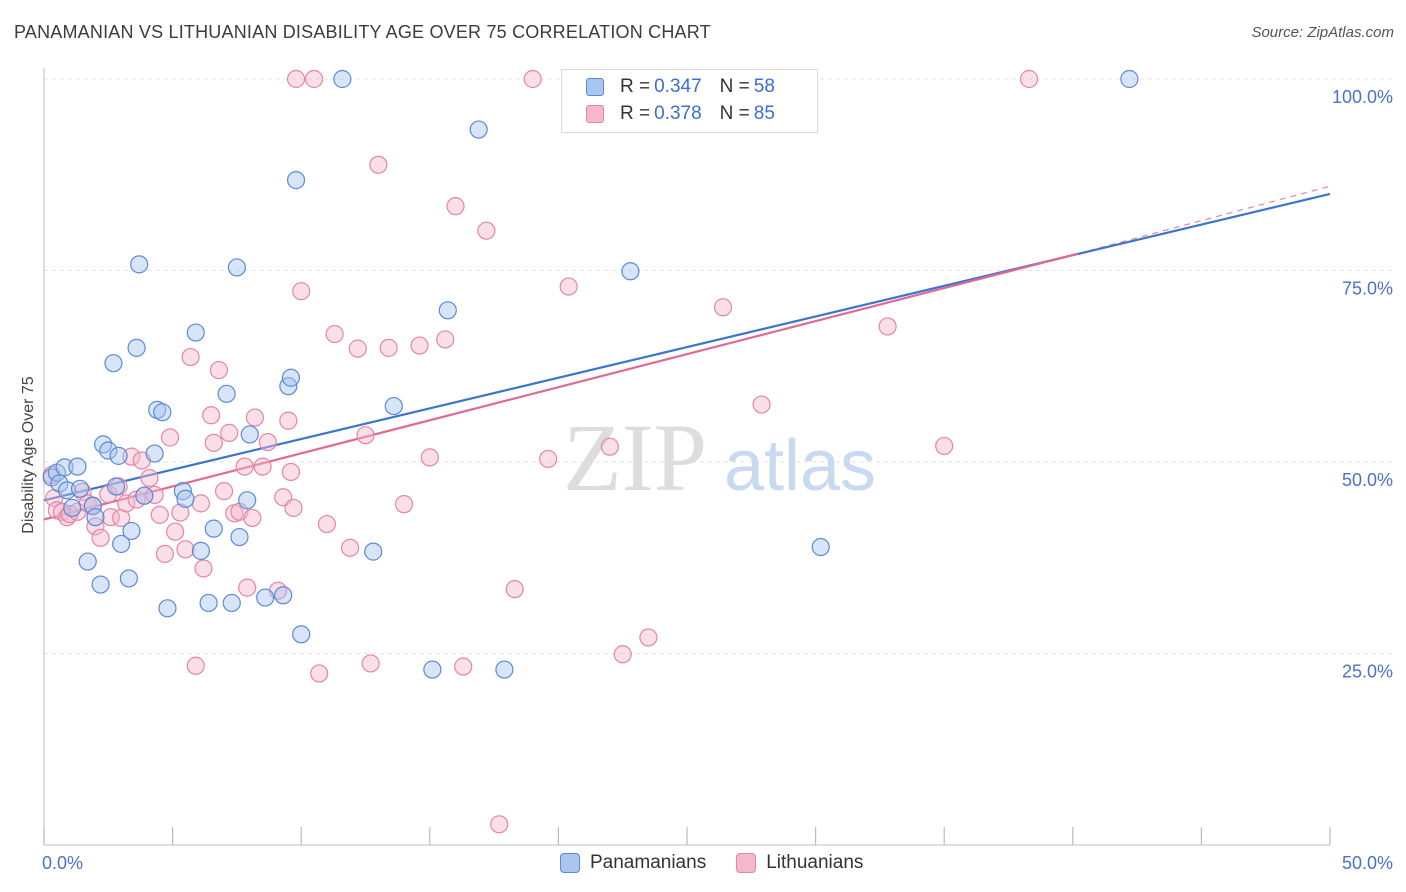 This screenshot has height=892, width=1406. Describe the element at coordinates (1367, 480) in the screenshot. I see `y-tick-label-50: 50.0%` at that location.